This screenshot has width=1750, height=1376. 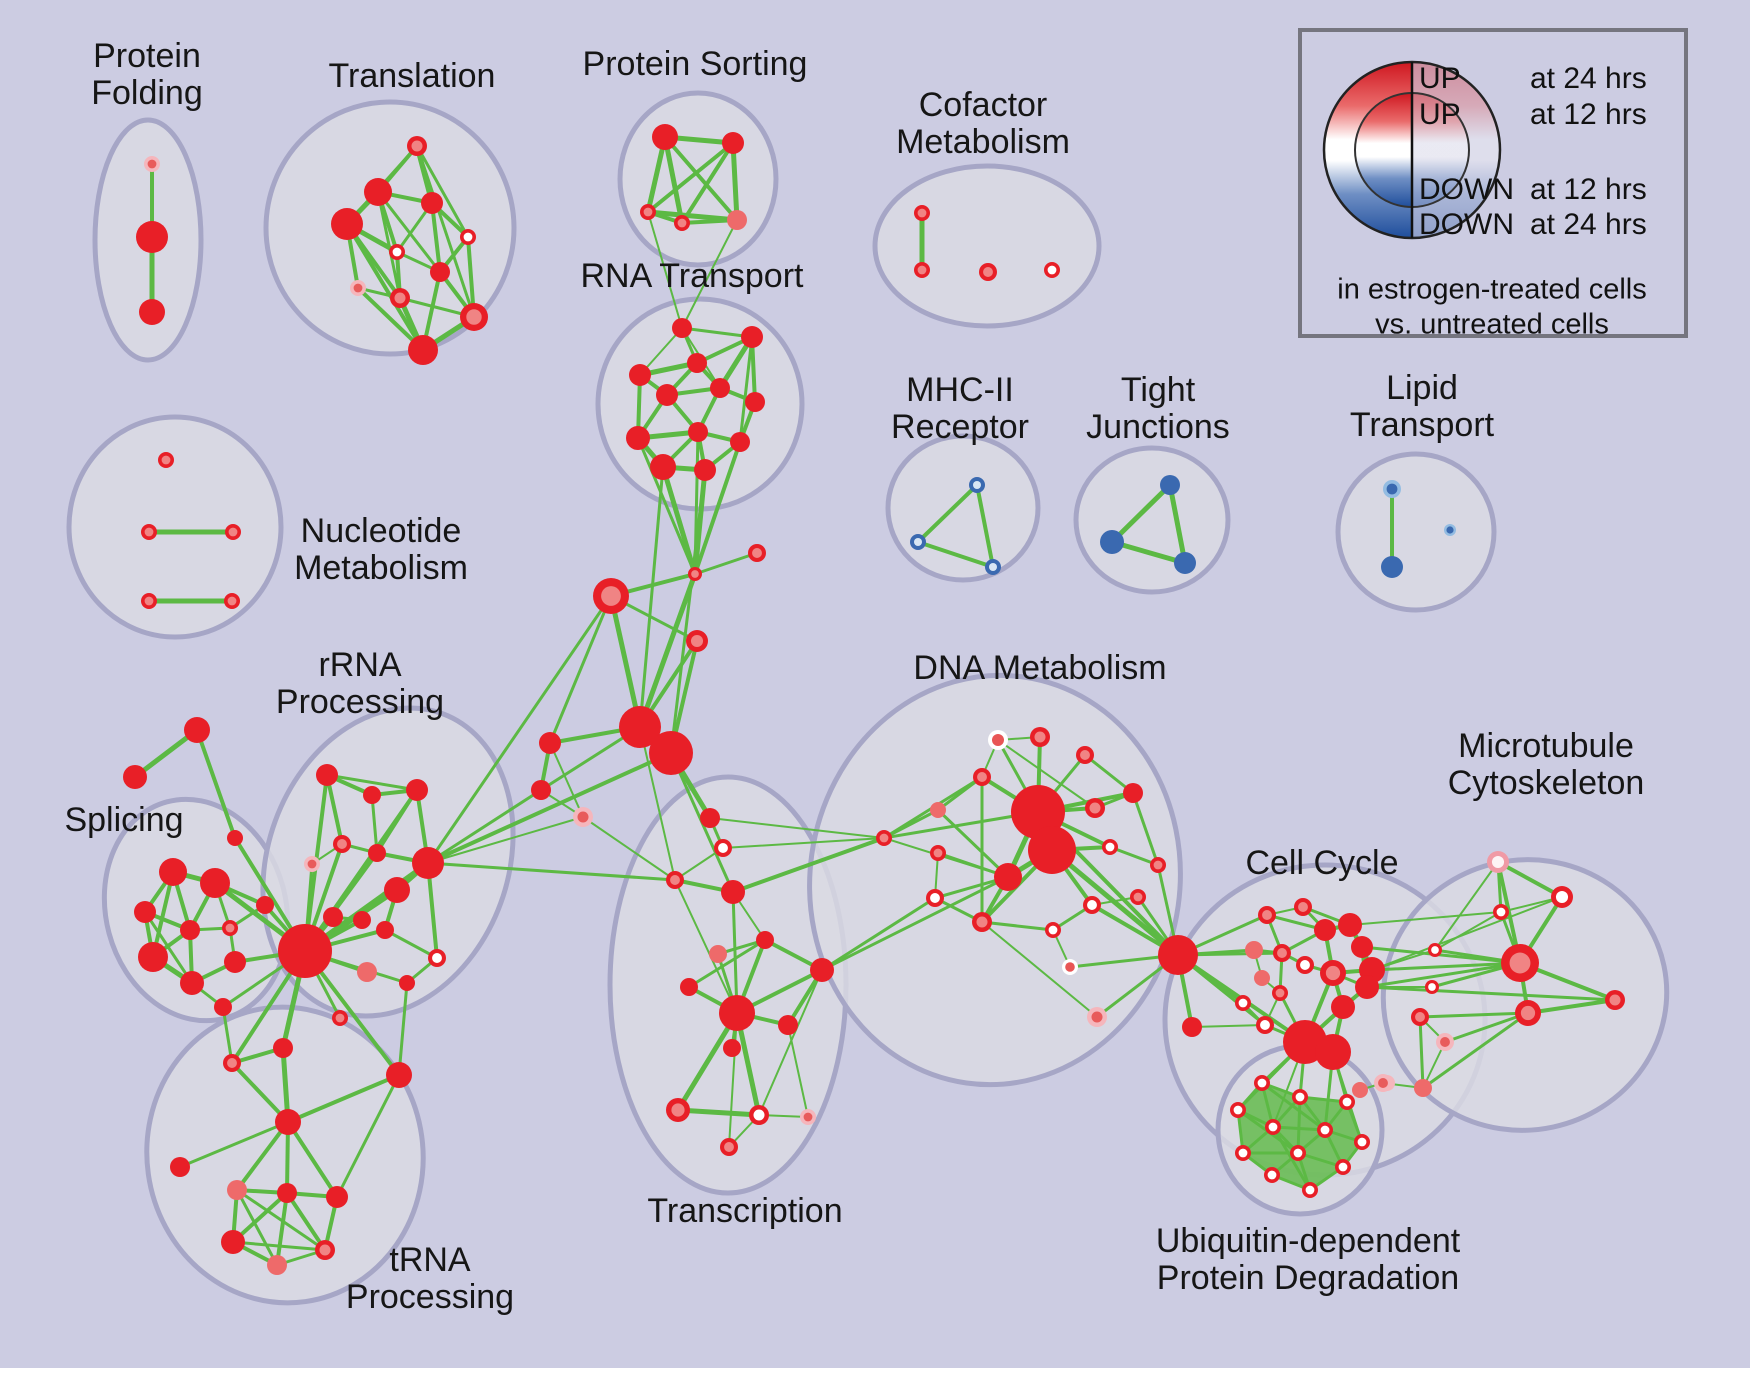 What do you see at coordinates (1420, 1017) in the screenshot?
I see `node-mt9` at bounding box center [1420, 1017].